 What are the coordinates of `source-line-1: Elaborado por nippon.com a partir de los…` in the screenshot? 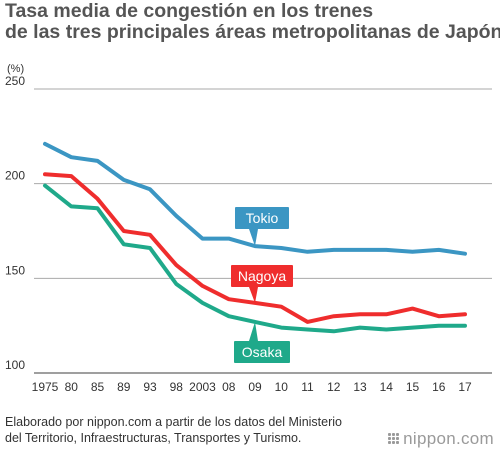 It's located at (173, 422).